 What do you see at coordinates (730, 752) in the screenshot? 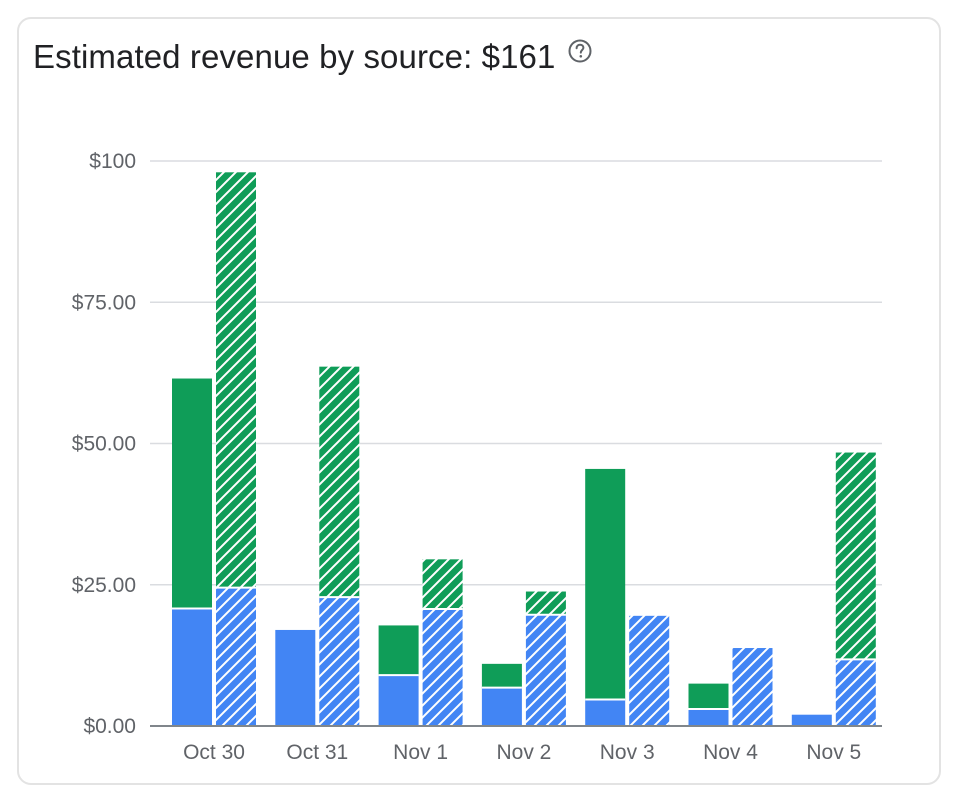
I see `x-tick-label: Nov 4` at bounding box center [730, 752].